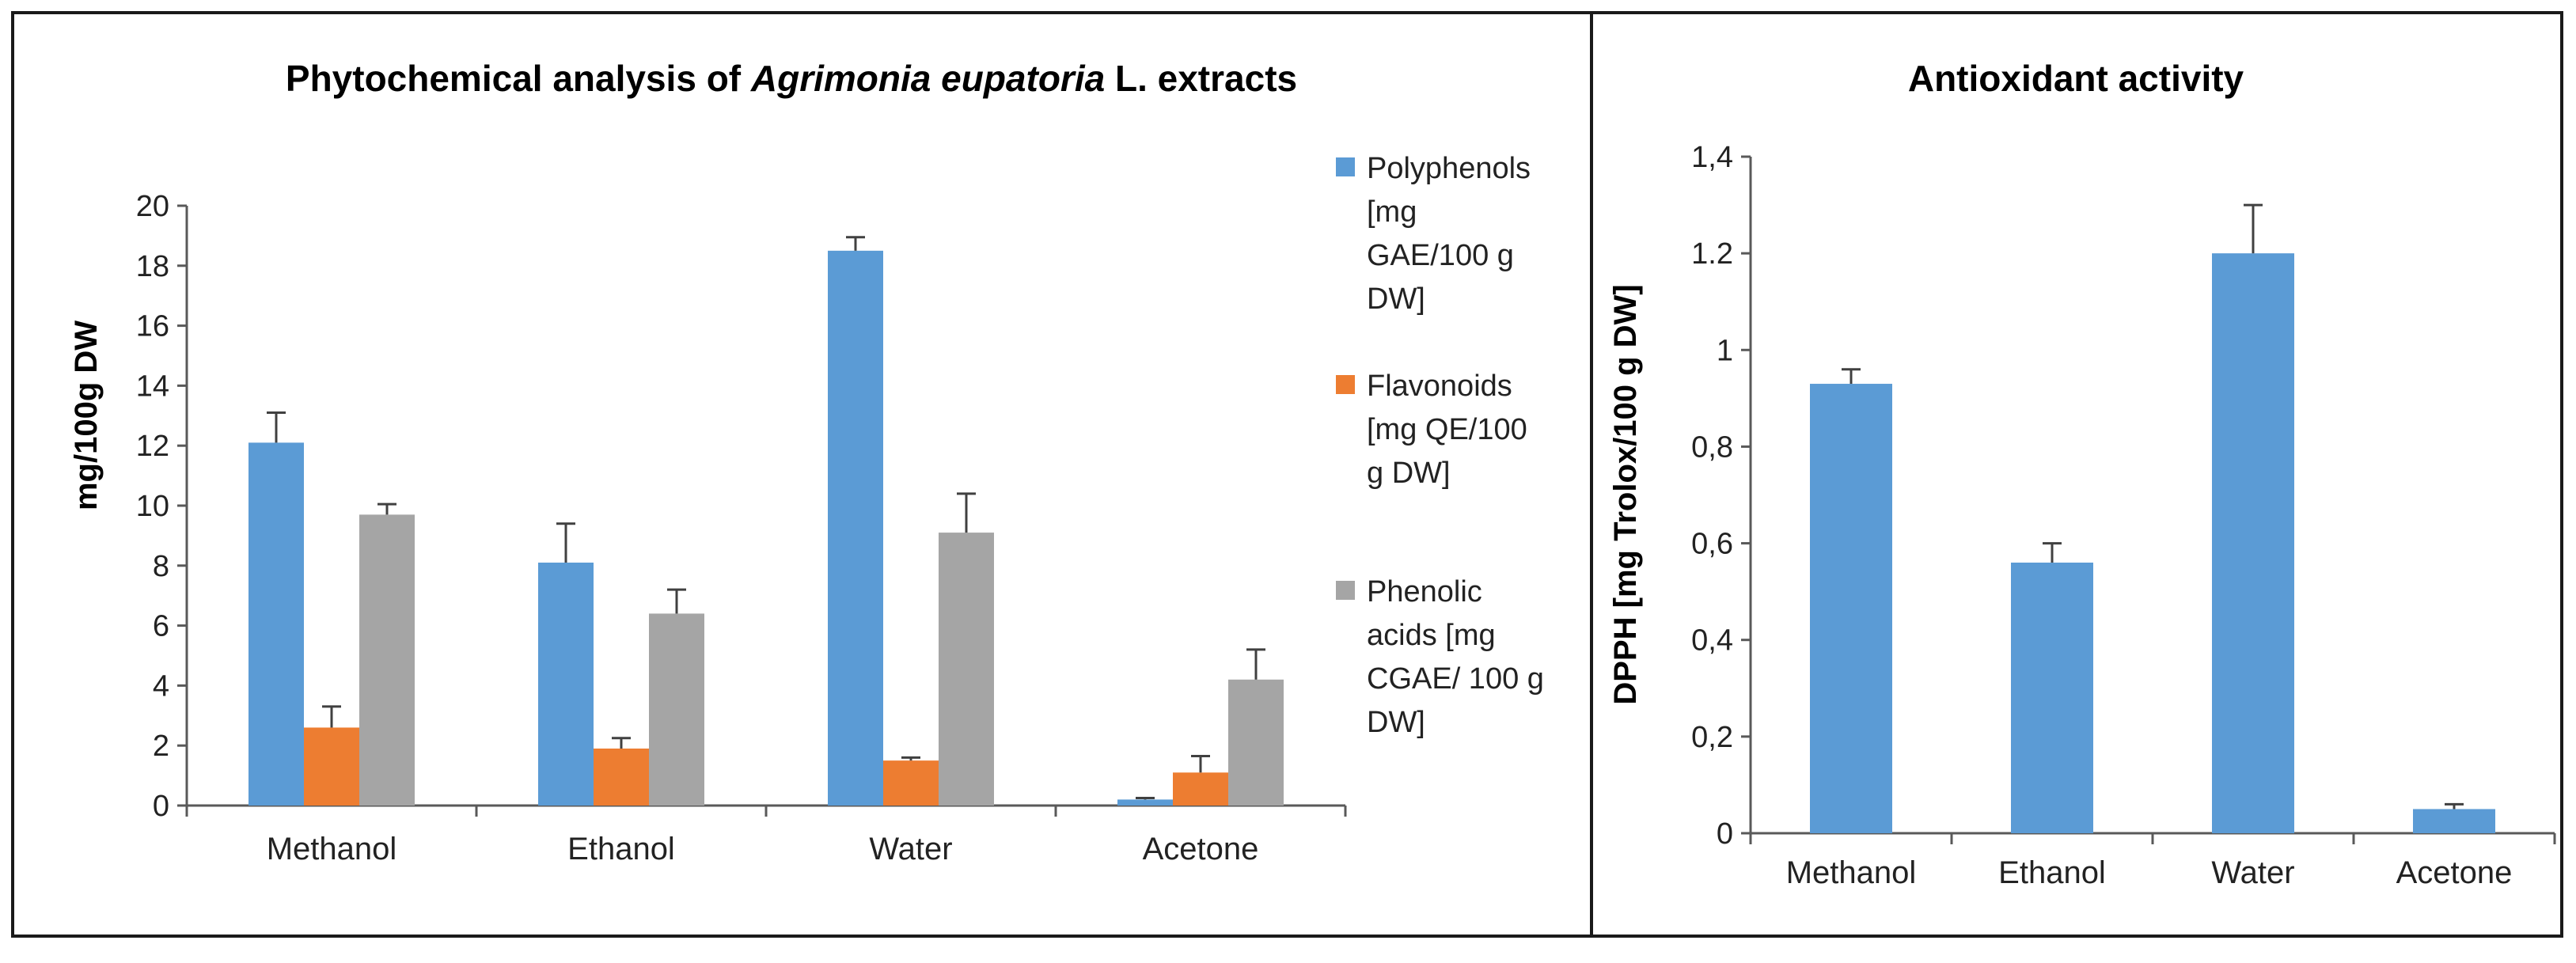  Describe the element at coordinates (1345, 384) in the screenshot. I see `legend-swatch-flavonoids` at that location.